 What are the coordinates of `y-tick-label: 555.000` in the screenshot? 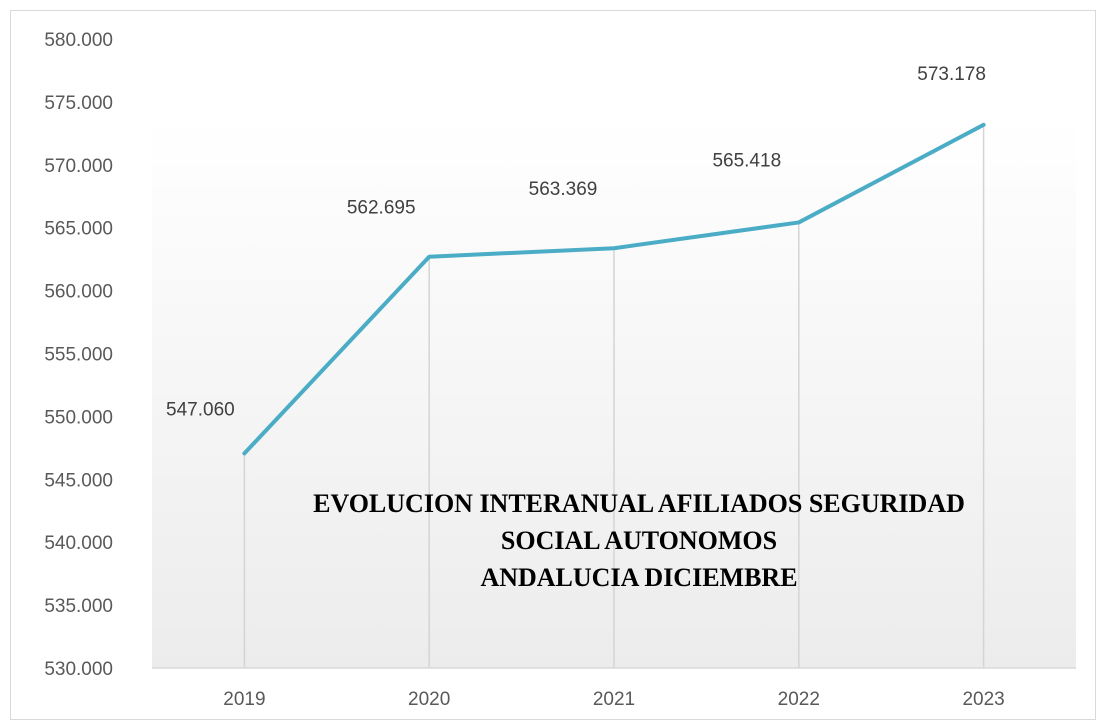 It's located at (78, 355).